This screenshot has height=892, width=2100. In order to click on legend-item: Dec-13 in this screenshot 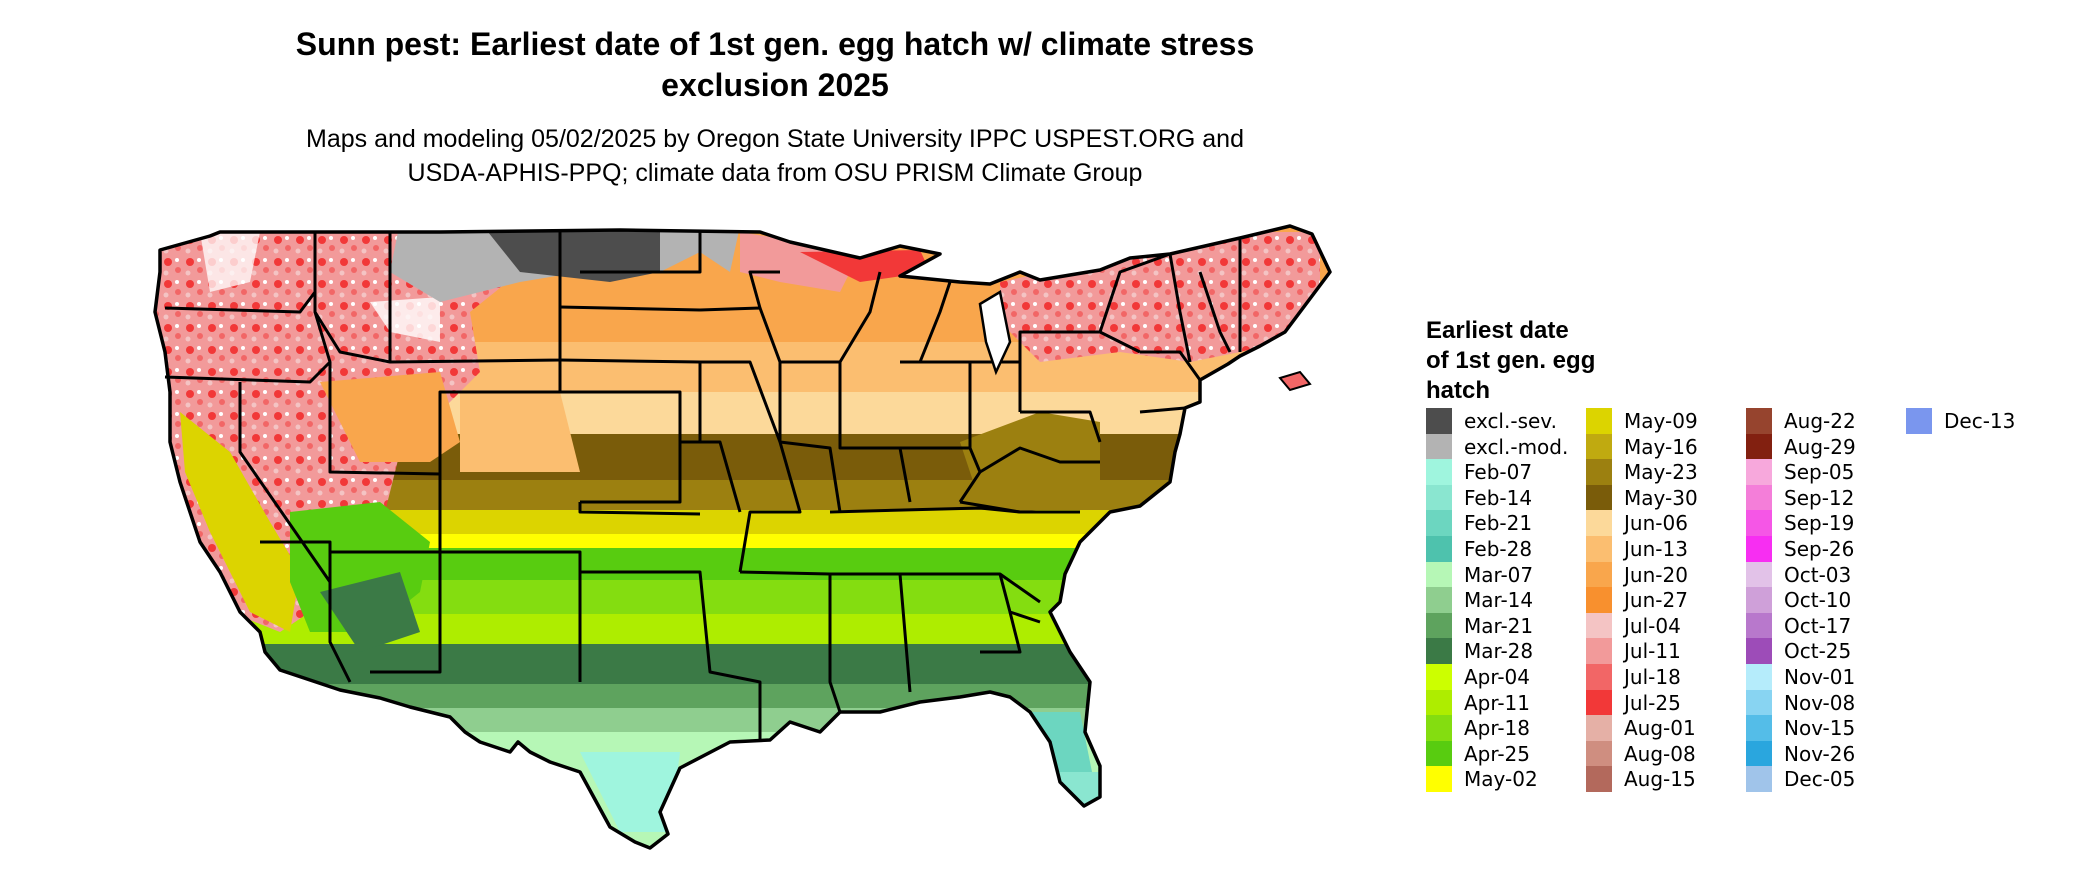, I will do `click(1960, 421)`.